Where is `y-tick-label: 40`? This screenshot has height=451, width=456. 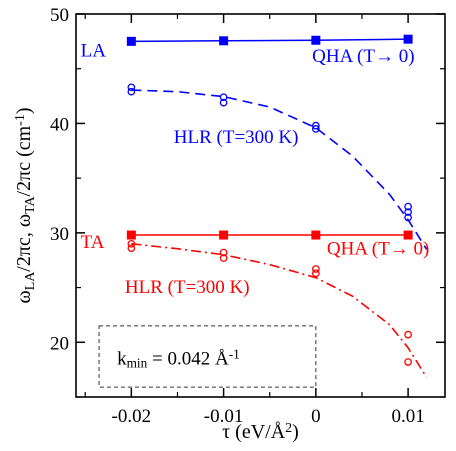
y-tick-label: 40 is located at coordinates (59, 124).